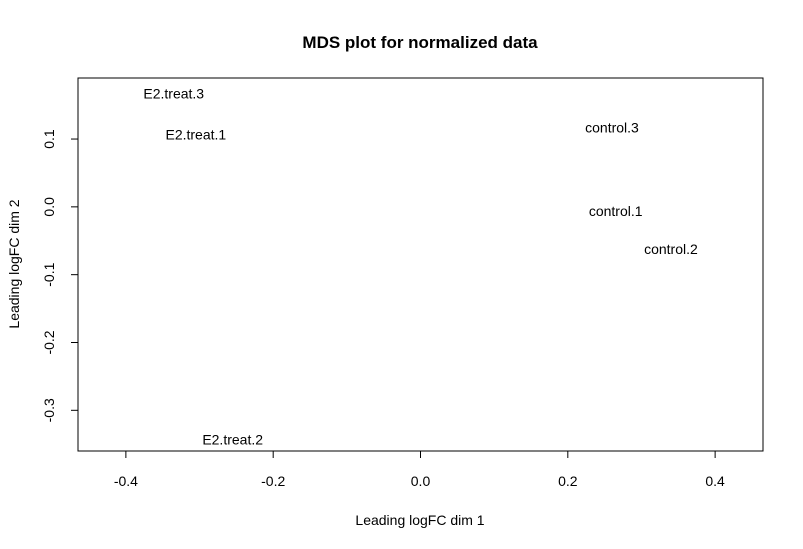  What do you see at coordinates (49, 207) in the screenshot?
I see `y-tick-label: 0.0` at bounding box center [49, 207].